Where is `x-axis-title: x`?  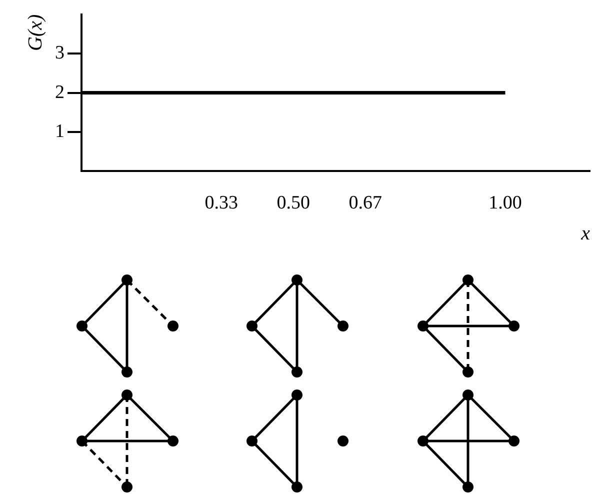 x-axis-title: x is located at coordinates (585, 233).